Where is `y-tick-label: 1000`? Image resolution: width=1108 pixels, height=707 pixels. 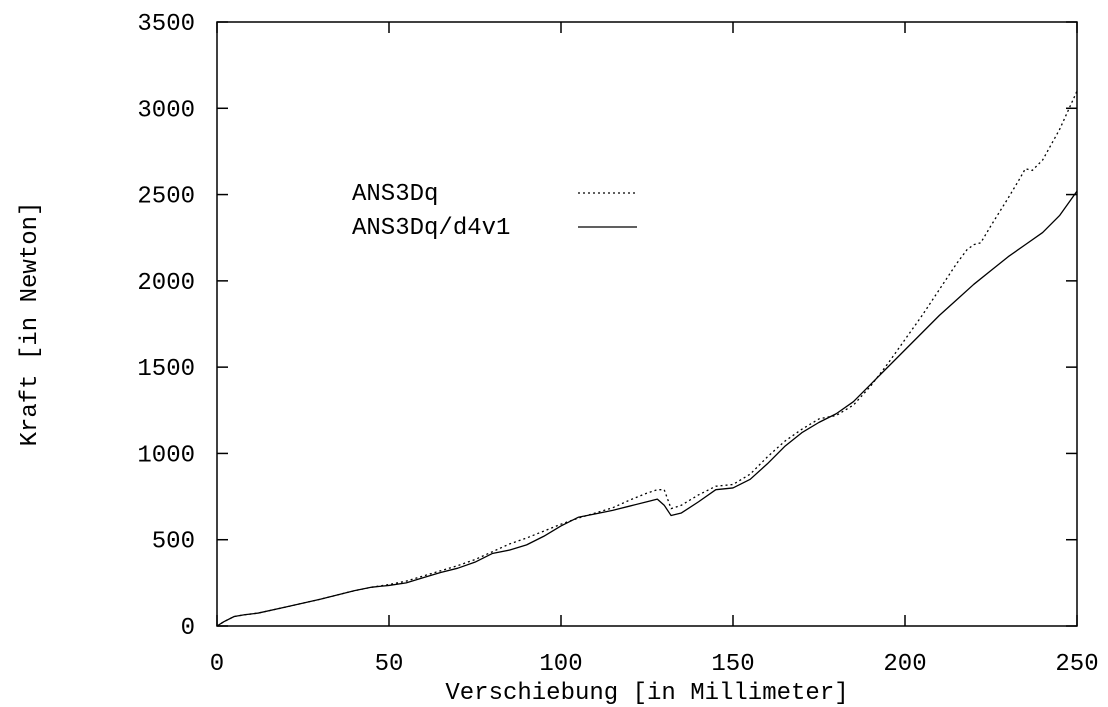 y-tick-label: 1000 is located at coordinates (166, 455).